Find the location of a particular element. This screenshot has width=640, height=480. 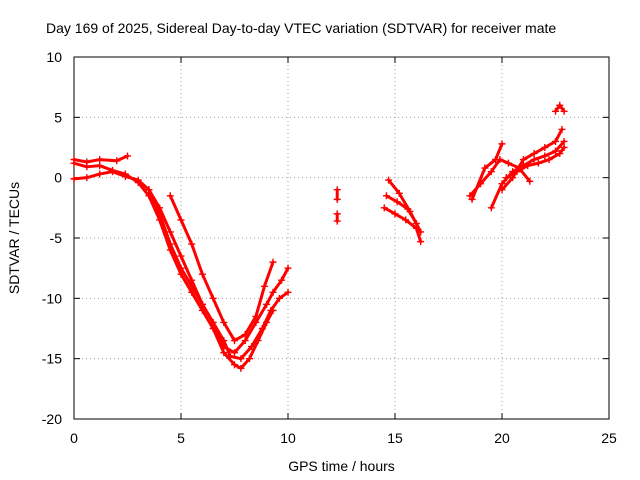

y-tick-label: 0 is located at coordinates (58, 178).